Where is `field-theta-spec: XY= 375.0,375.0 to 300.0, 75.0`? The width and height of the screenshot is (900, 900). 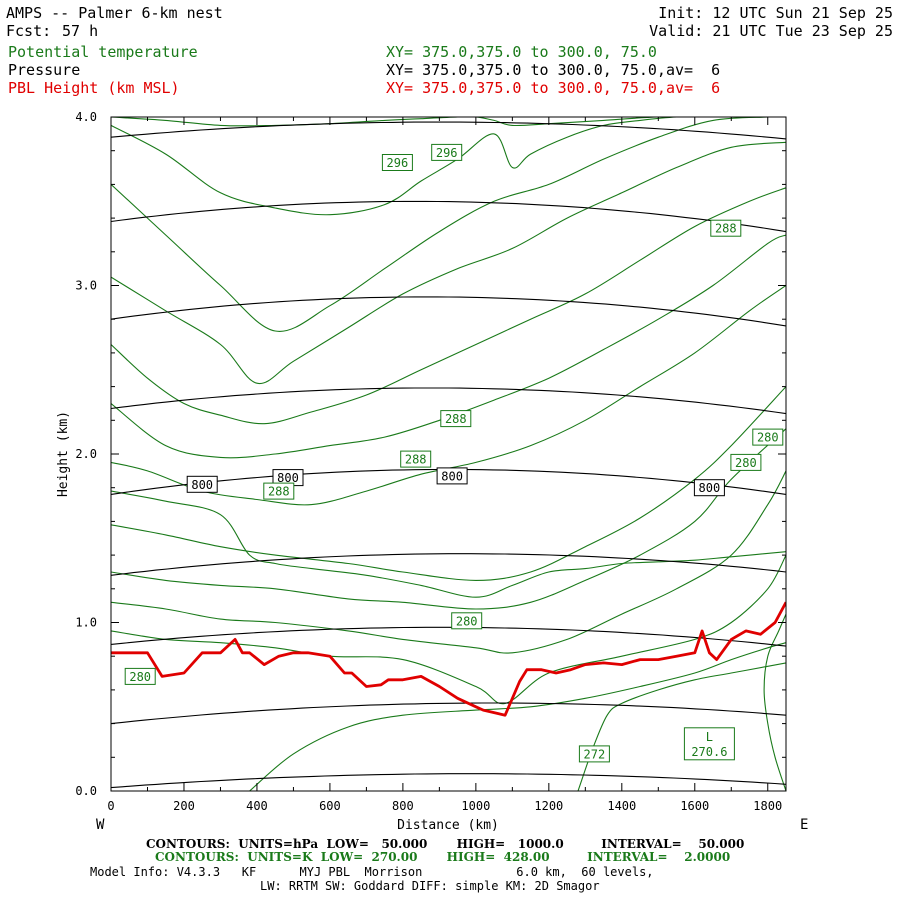 field-theta-spec: XY= 375.0,375.0 to 300.0, 75.0 is located at coordinates (521, 52).